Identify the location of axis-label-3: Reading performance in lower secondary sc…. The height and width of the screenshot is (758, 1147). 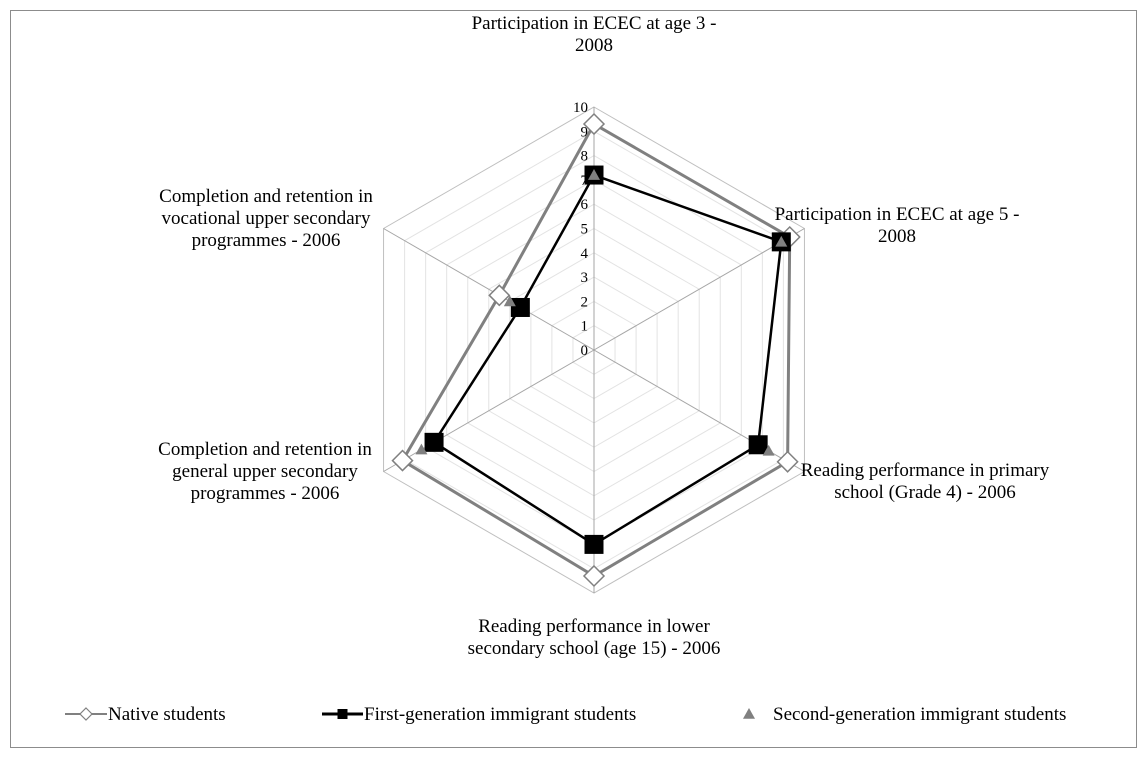
(594, 637).